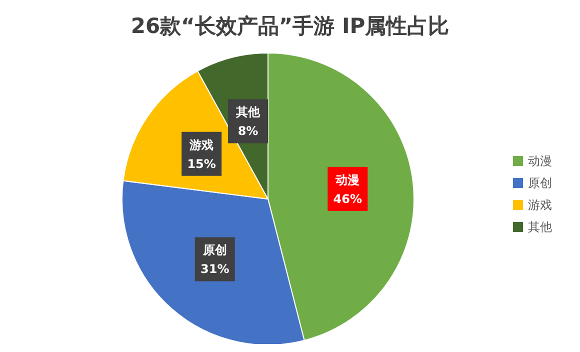 The height and width of the screenshot is (352, 580). What do you see at coordinates (540, 161) in the screenshot?
I see `legend-label: 动漫` at bounding box center [540, 161].